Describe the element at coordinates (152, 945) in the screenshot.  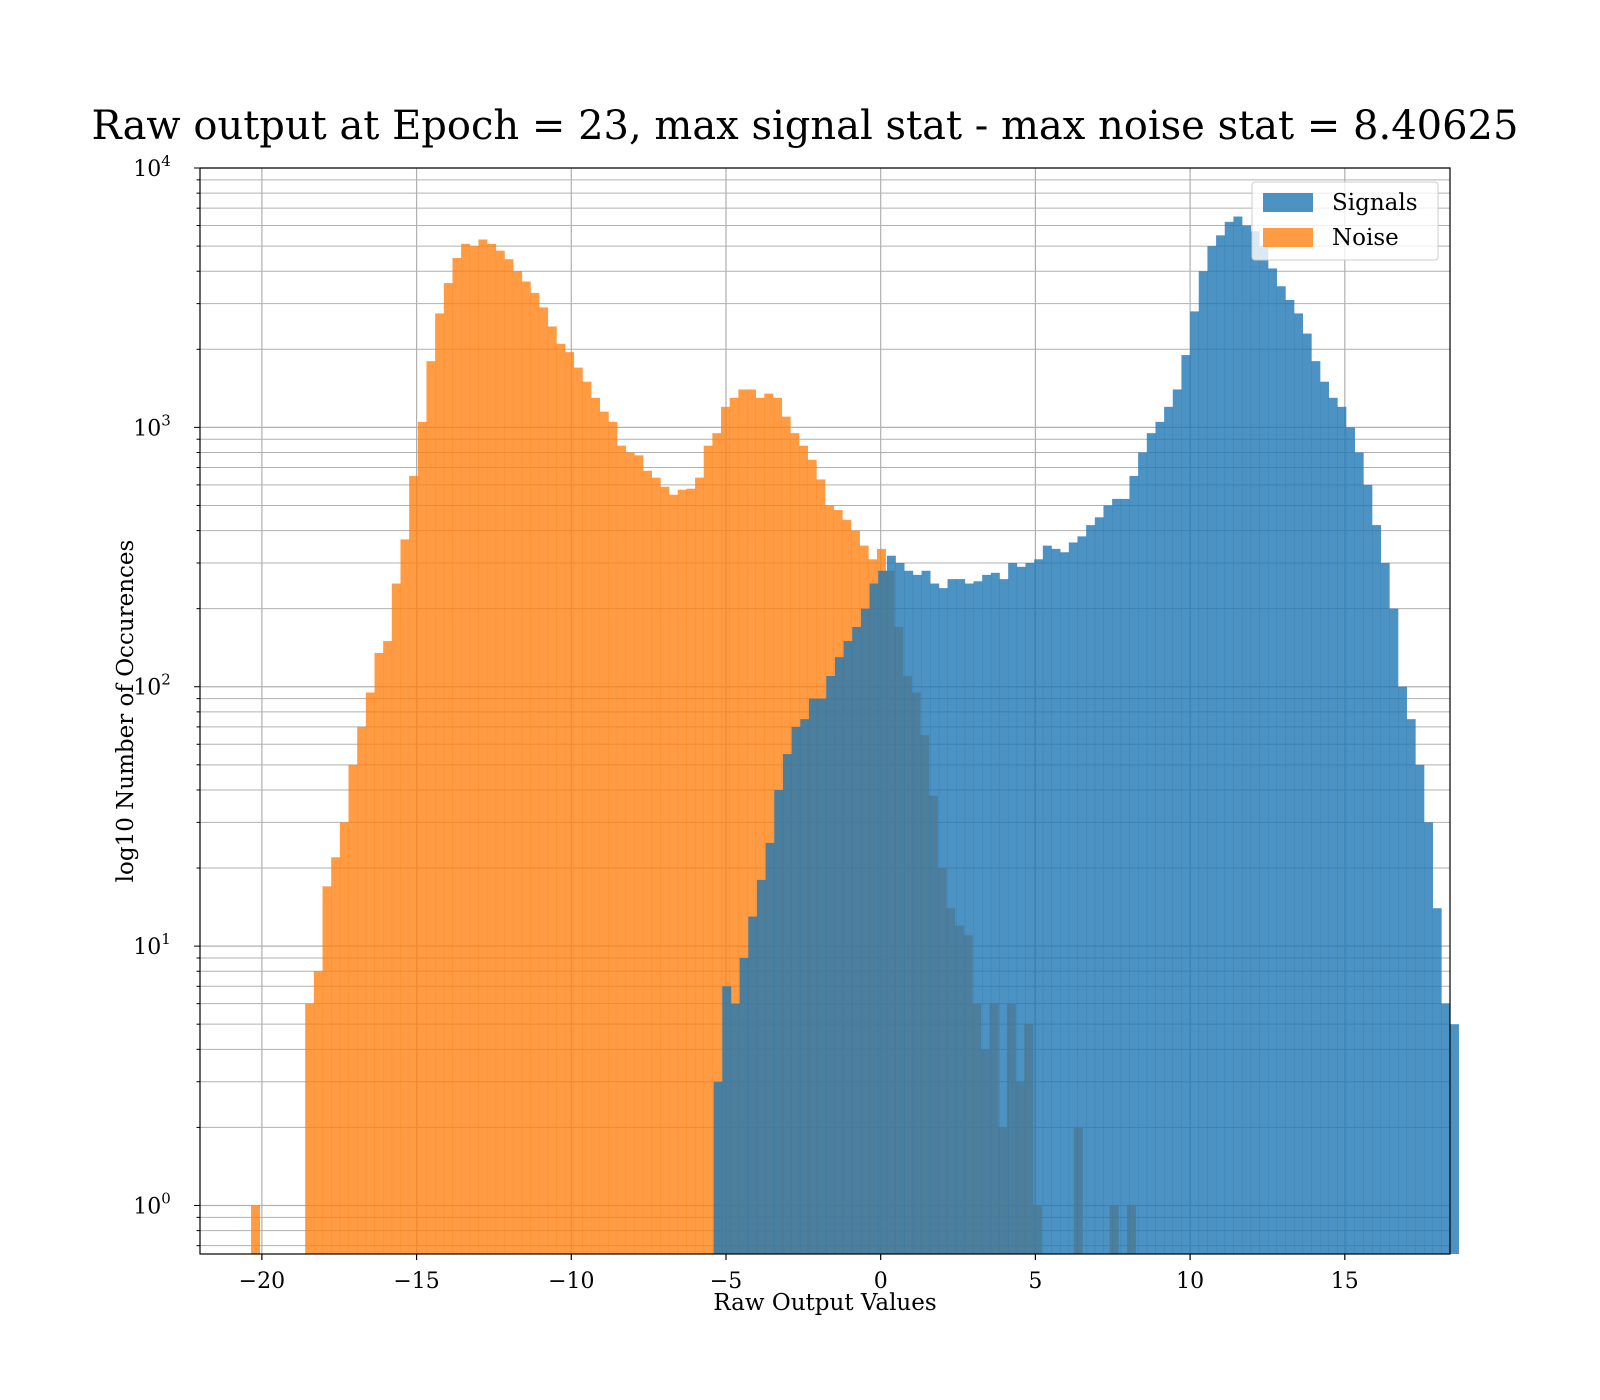
I see `y-tick-label: 10¹` at that location.